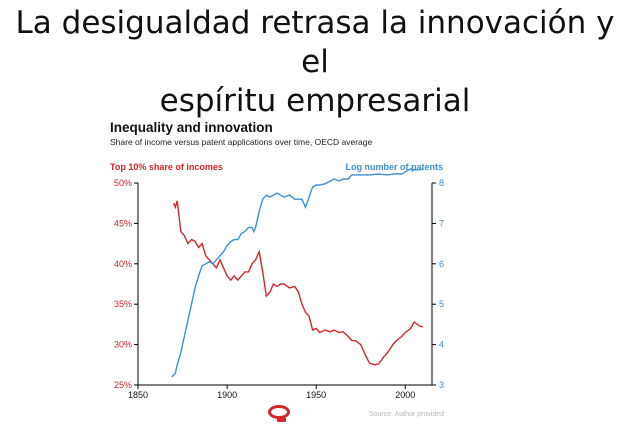 This screenshot has height=427, width=630. I want to click on right-tick-label: 6, so click(441, 264).